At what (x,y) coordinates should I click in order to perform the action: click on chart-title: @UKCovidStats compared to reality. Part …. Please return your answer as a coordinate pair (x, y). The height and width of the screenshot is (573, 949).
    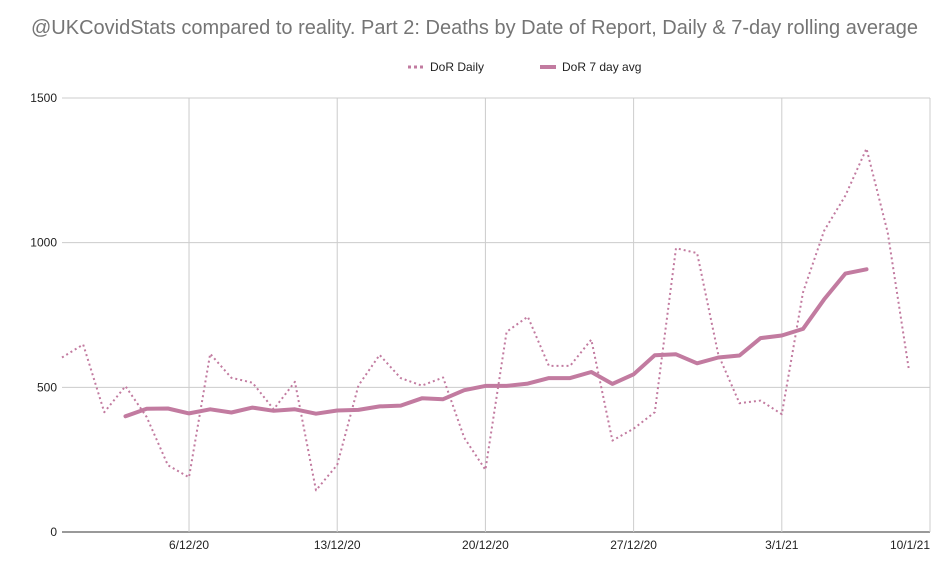
    Looking at the image, I should click on (474, 28).